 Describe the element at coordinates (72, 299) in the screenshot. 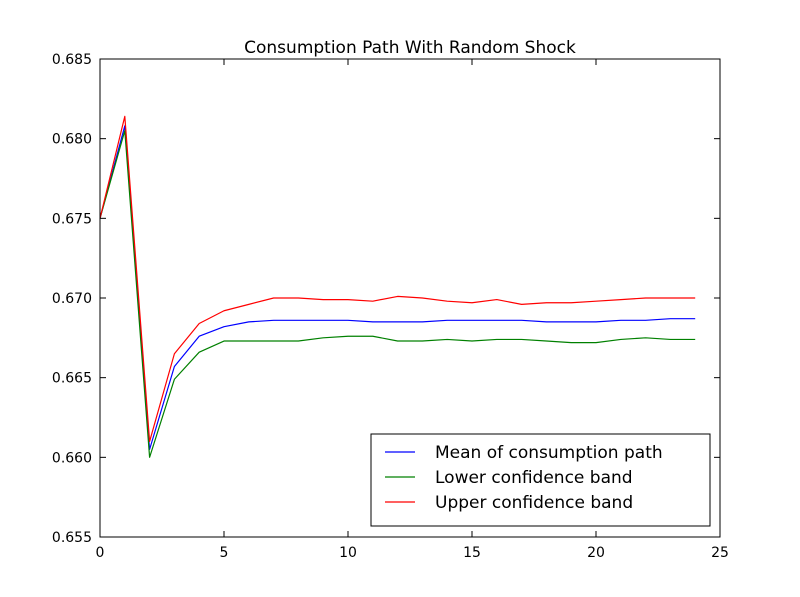

I see `y-tick-label: 0.670` at that location.